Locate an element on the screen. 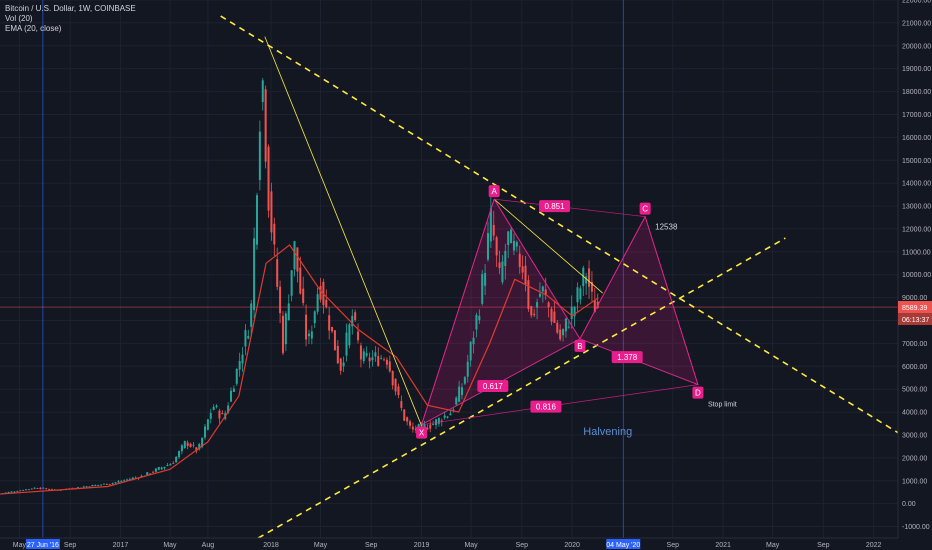 This screenshot has width=932, height=550. point-c-label: C is located at coordinates (645, 208).